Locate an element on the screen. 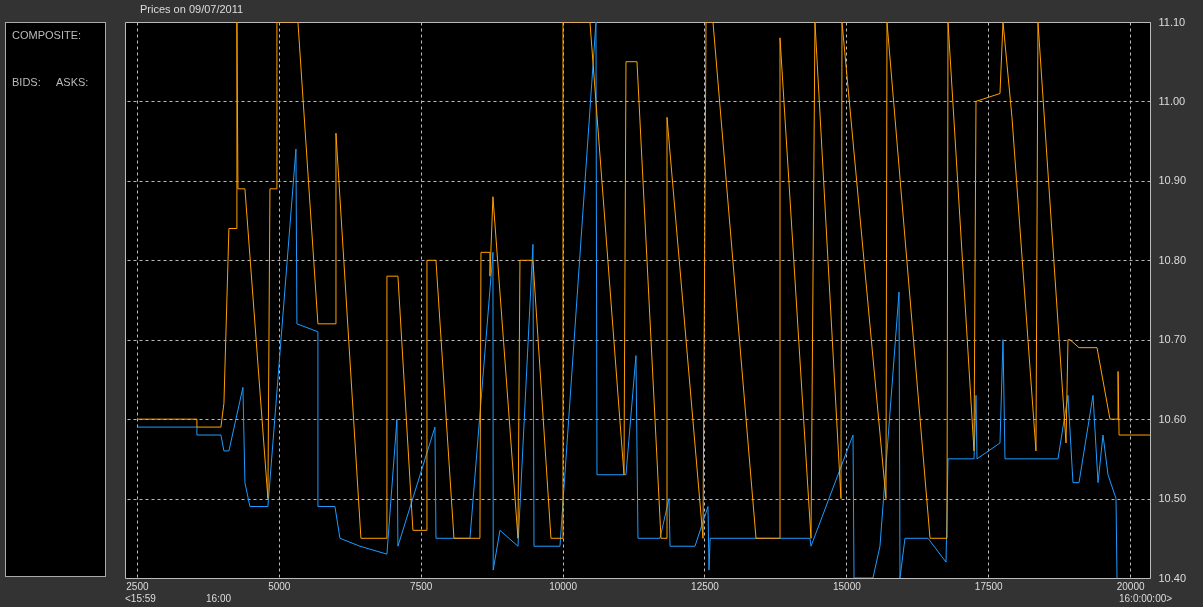  x-tick-label: 15000 is located at coordinates (847, 586).